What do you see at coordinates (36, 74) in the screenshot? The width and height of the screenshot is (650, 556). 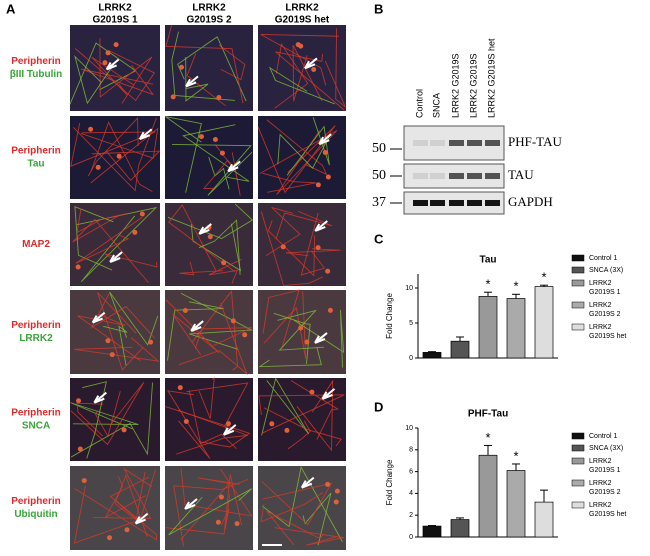 I see `row-label: βIII Tubulin` at bounding box center [36, 74].